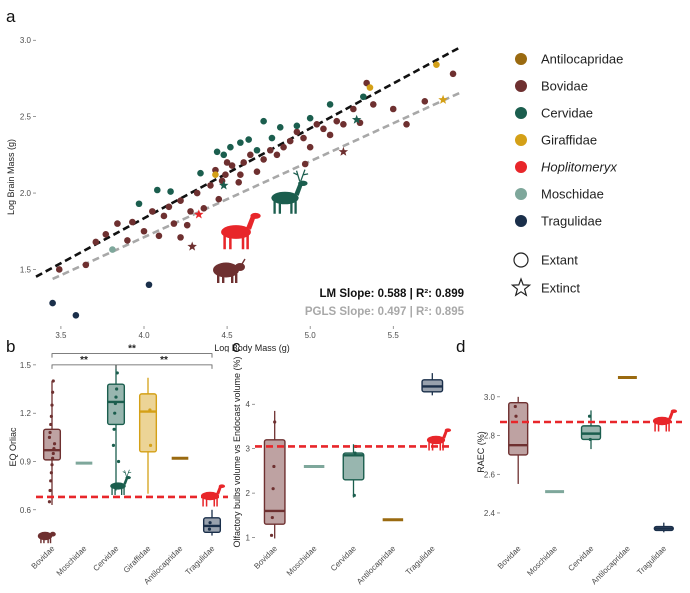 This screenshot has width=690, height=593. What do you see at coordinates (226, 270) in the screenshot?
I see `bovid-body` at bounding box center [226, 270].